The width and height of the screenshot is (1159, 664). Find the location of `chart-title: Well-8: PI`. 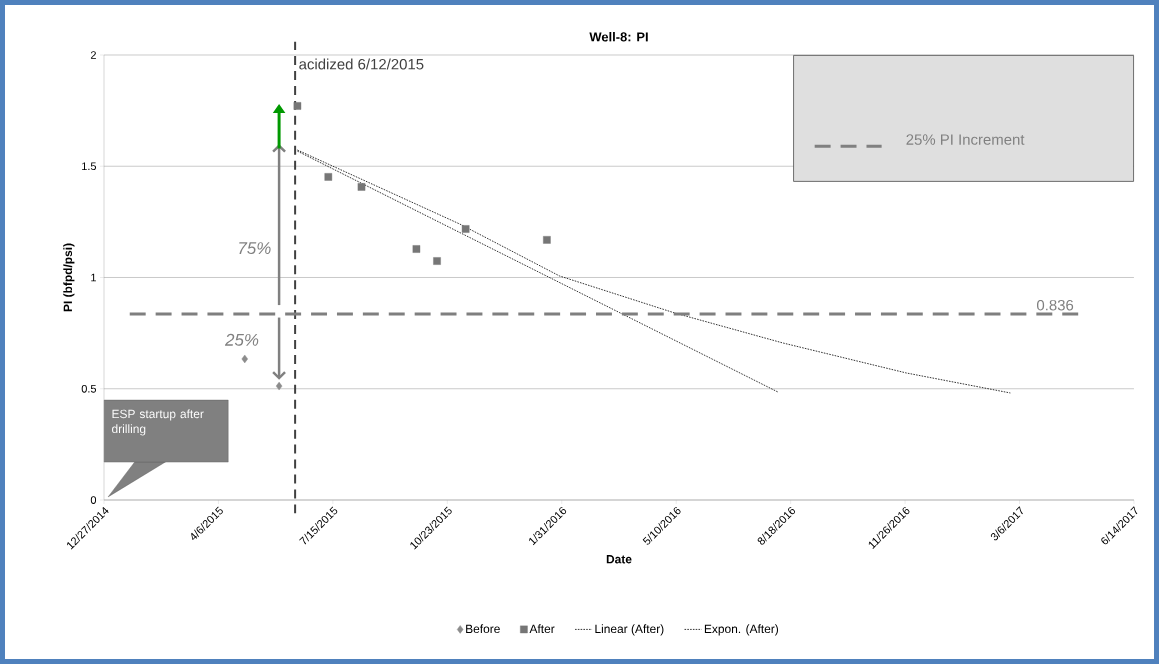

chart-title: Well-8: PI is located at coordinates (618, 36).